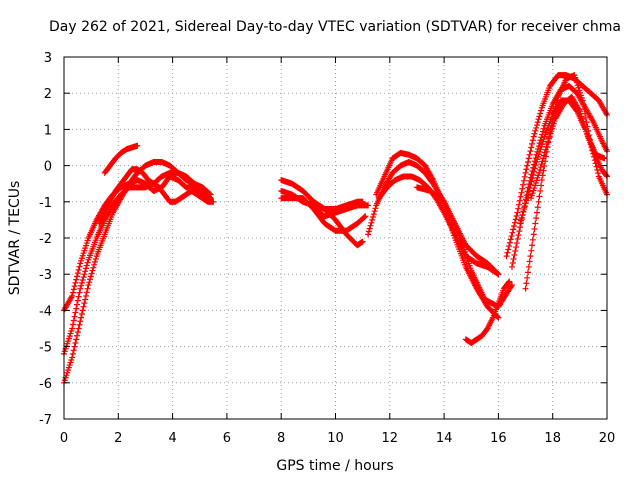  Describe the element at coordinates (45, 203) in the screenshot. I see `y-tick-label: -1` at that location.